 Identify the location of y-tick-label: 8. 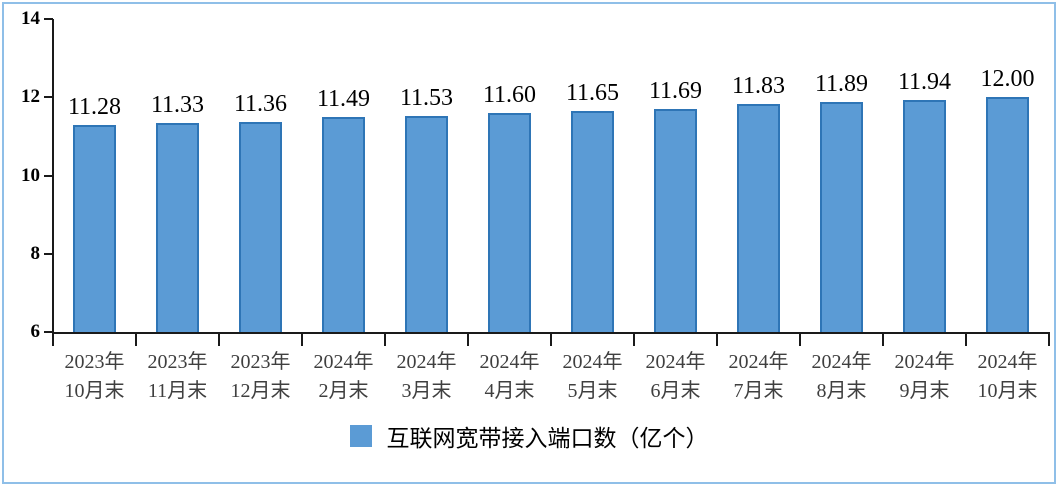
(35, 253).